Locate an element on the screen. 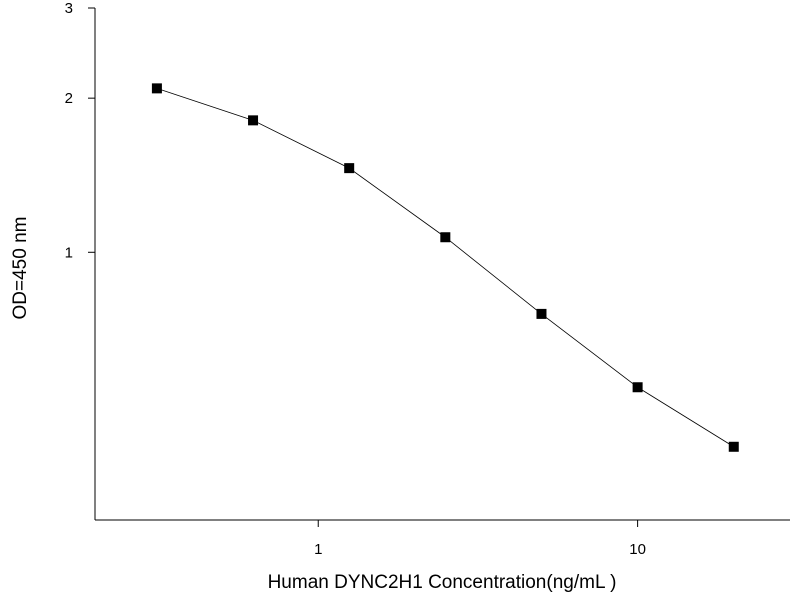 The image size is (800, 600). x-tick-label: 10 is located at coordinates (637, 549).